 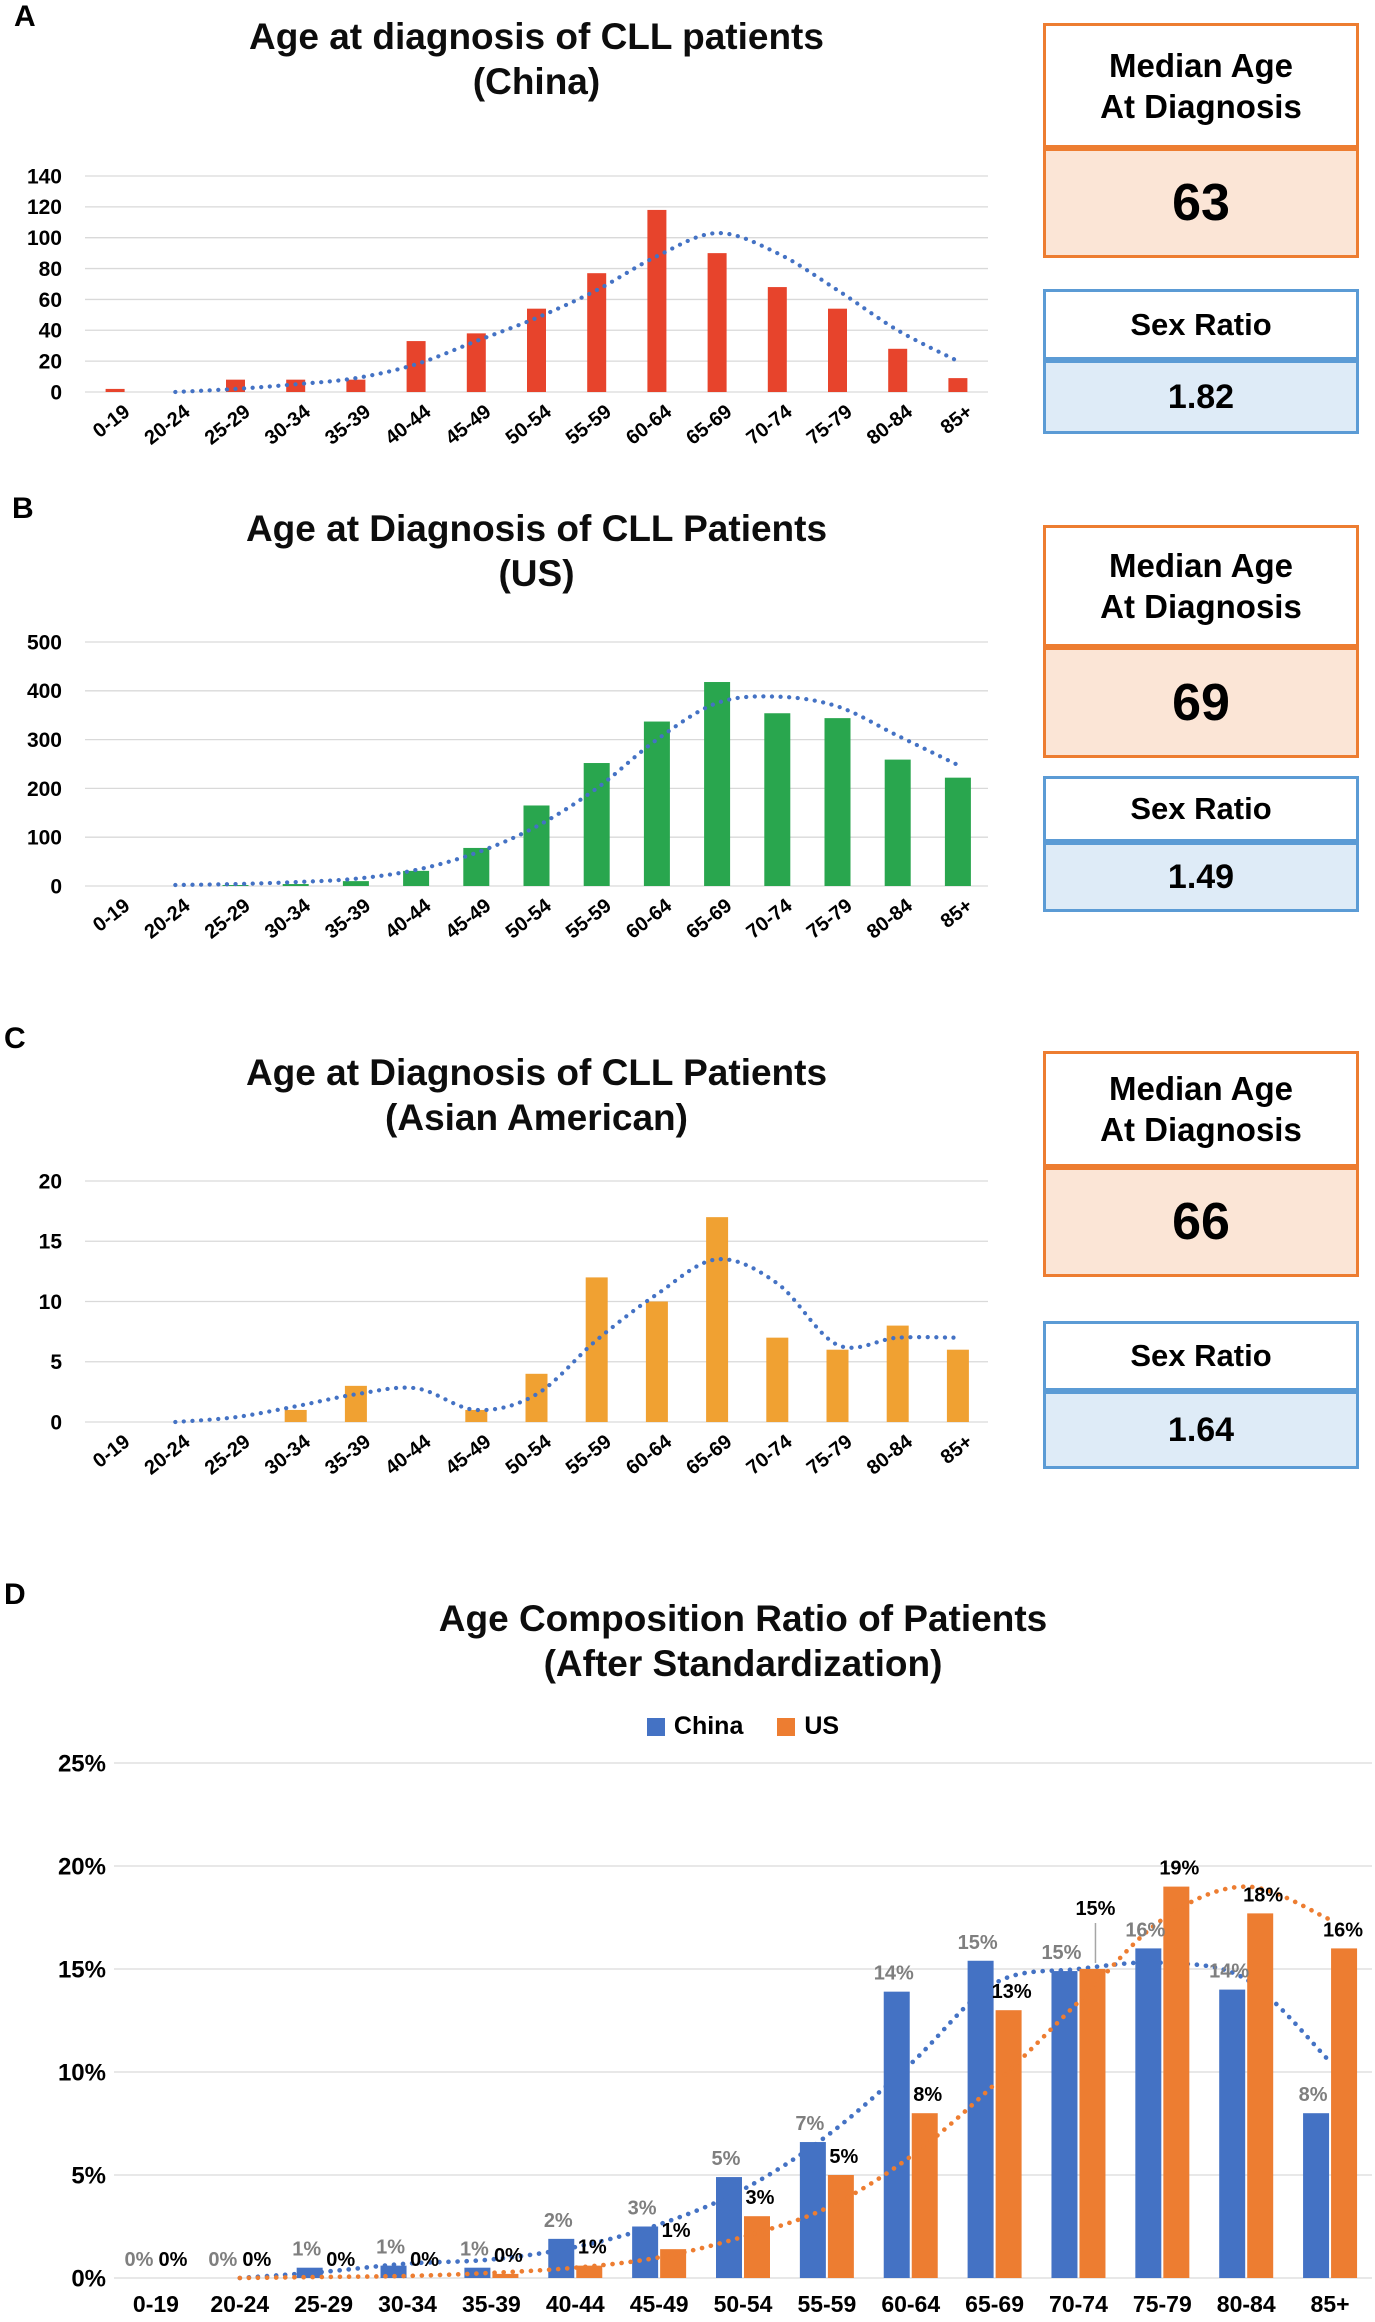 I want to click on panel-label-d: D, so click(x=15, y=1594).